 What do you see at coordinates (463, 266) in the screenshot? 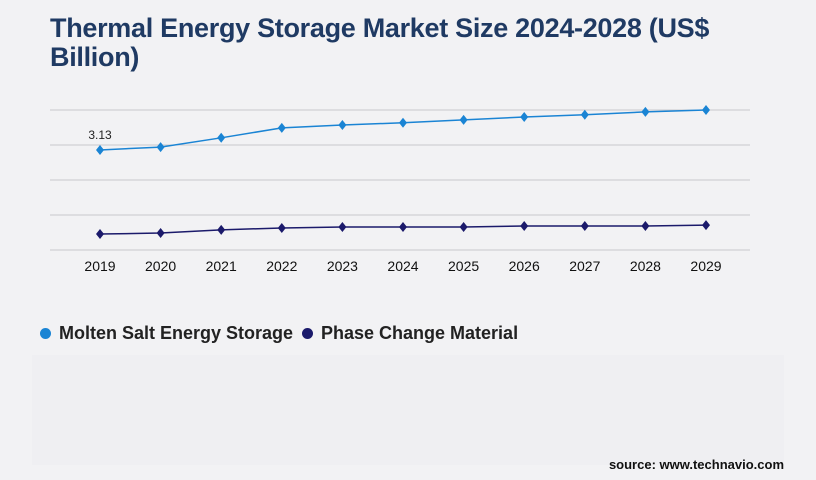
I see `x-tick-label: 2025` at bounding box center [463, 266].